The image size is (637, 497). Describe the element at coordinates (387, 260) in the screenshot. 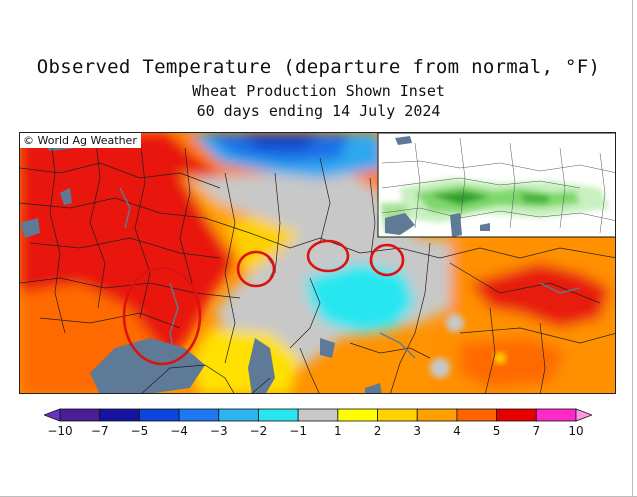

I see `highlight-siberia-border` at that location.